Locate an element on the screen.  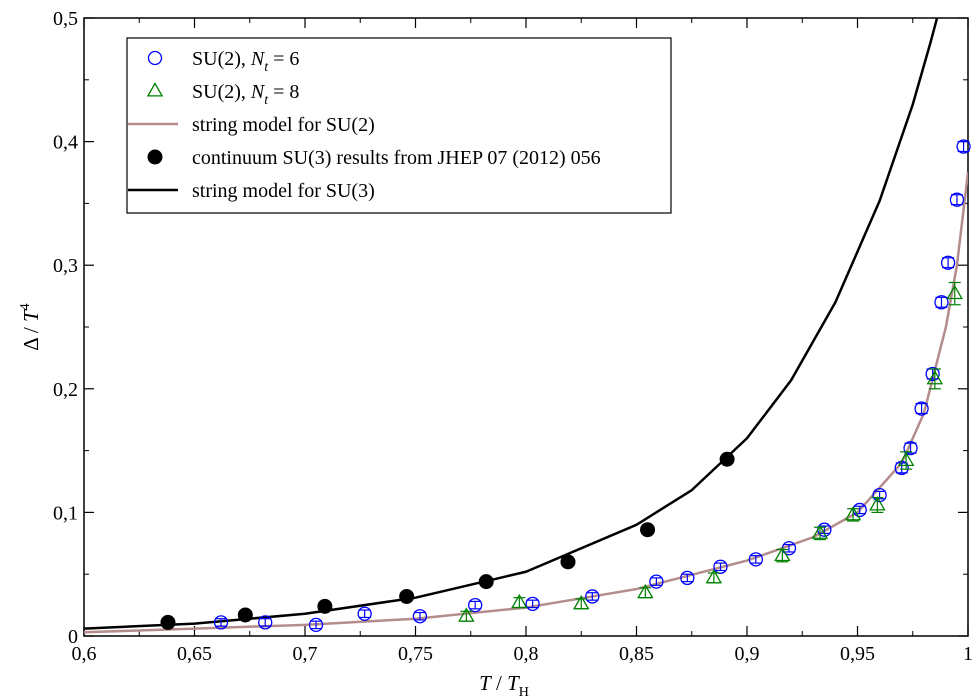
y-tick-label: 0,3 is located at coordinates (65, 266).